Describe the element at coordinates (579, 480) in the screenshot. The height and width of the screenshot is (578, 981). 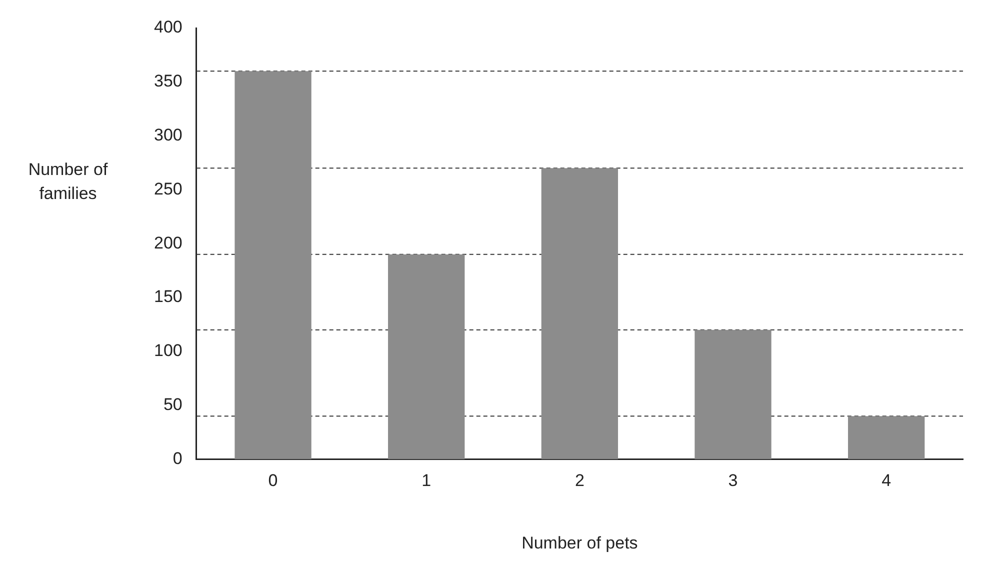
I see `x-tick-label: 2` at that location.